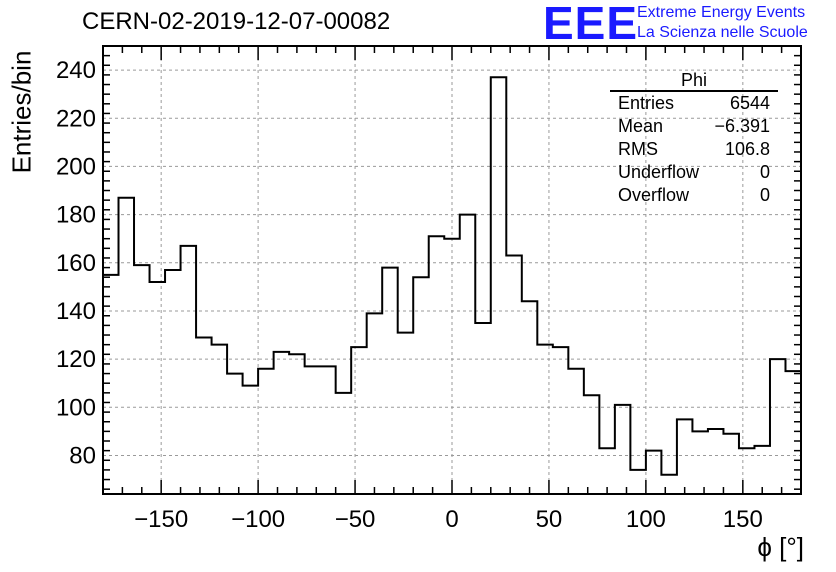 This screenshot has width=836, height=572. I want to click on logo-line-2: La Scienza nelle Scuole, so click(722, 32).